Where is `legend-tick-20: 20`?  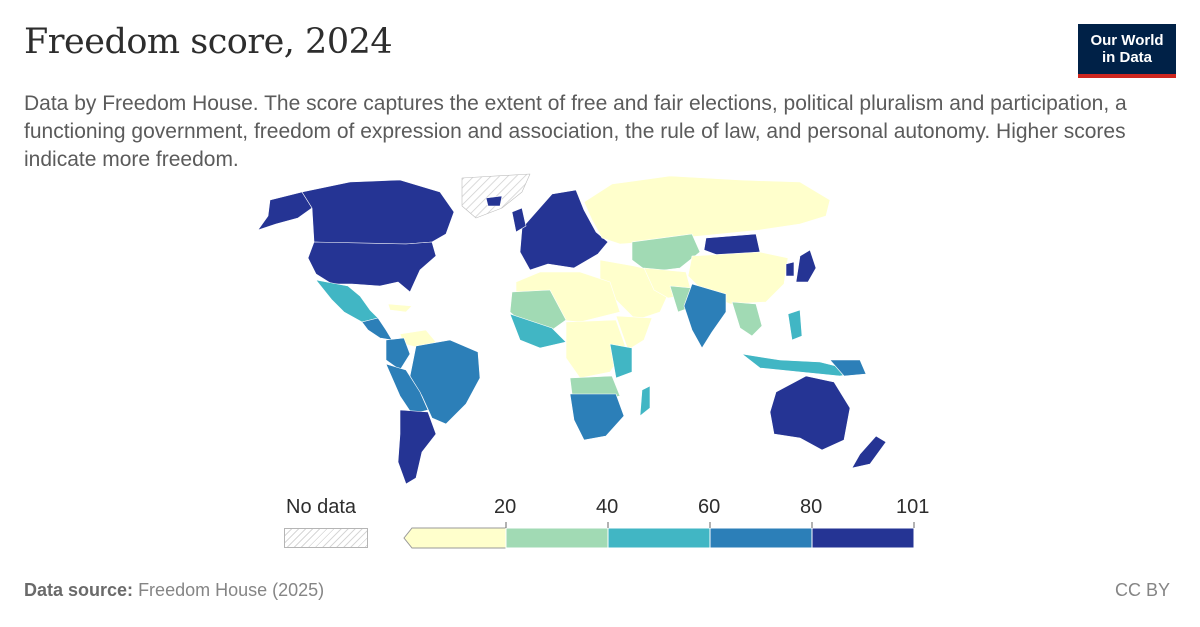 legend-tick-20: 20 is located at coordinates (505, 507).